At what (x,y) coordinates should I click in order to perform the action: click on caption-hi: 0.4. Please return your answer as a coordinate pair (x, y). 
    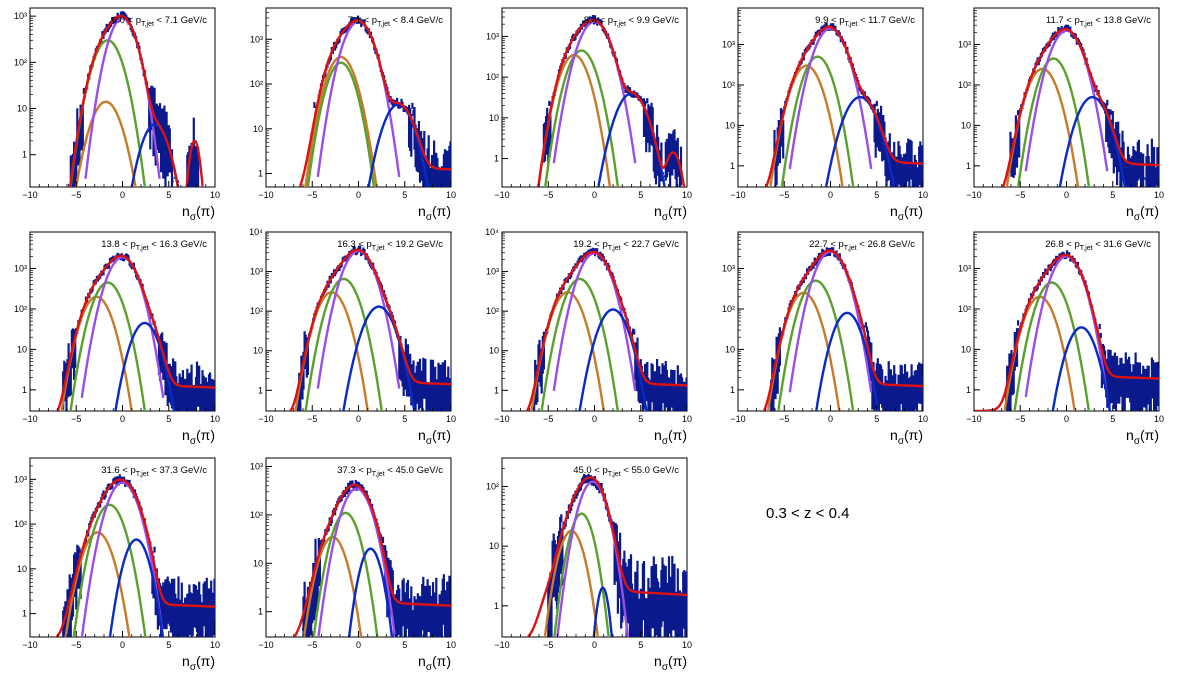
    Looking at the image, I should click on (839, 513).